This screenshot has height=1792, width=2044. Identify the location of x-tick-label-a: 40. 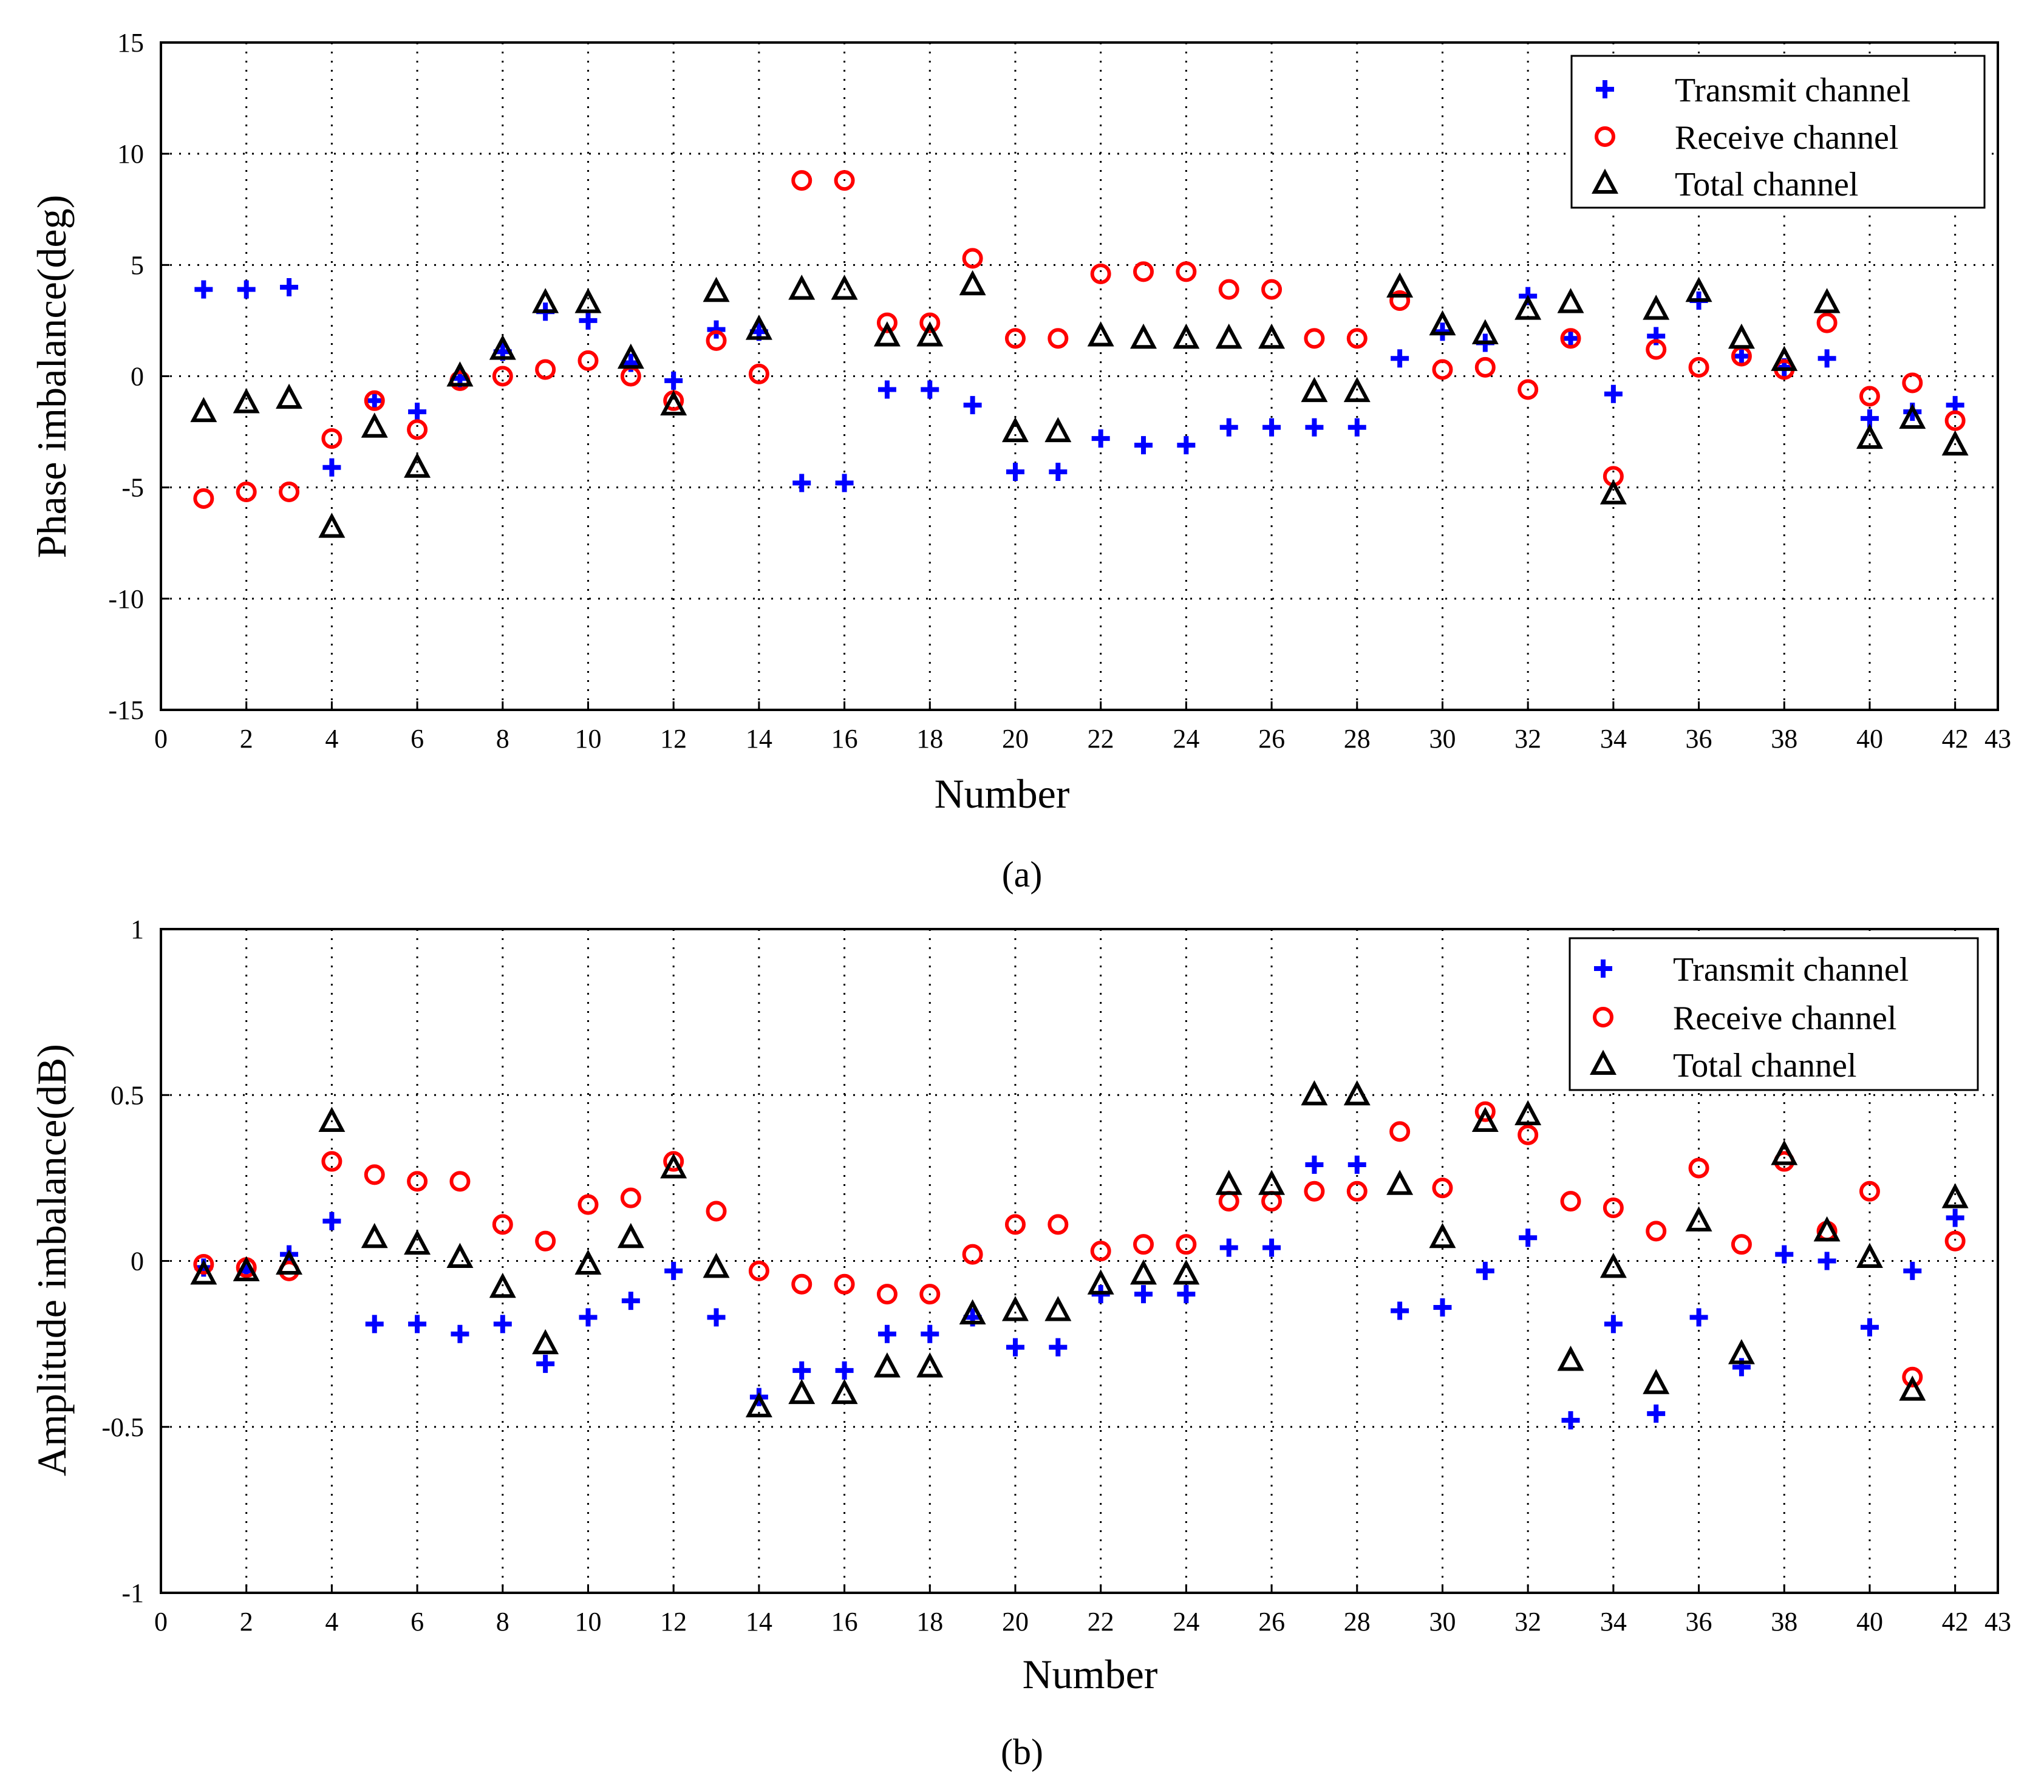
(1869, 739).